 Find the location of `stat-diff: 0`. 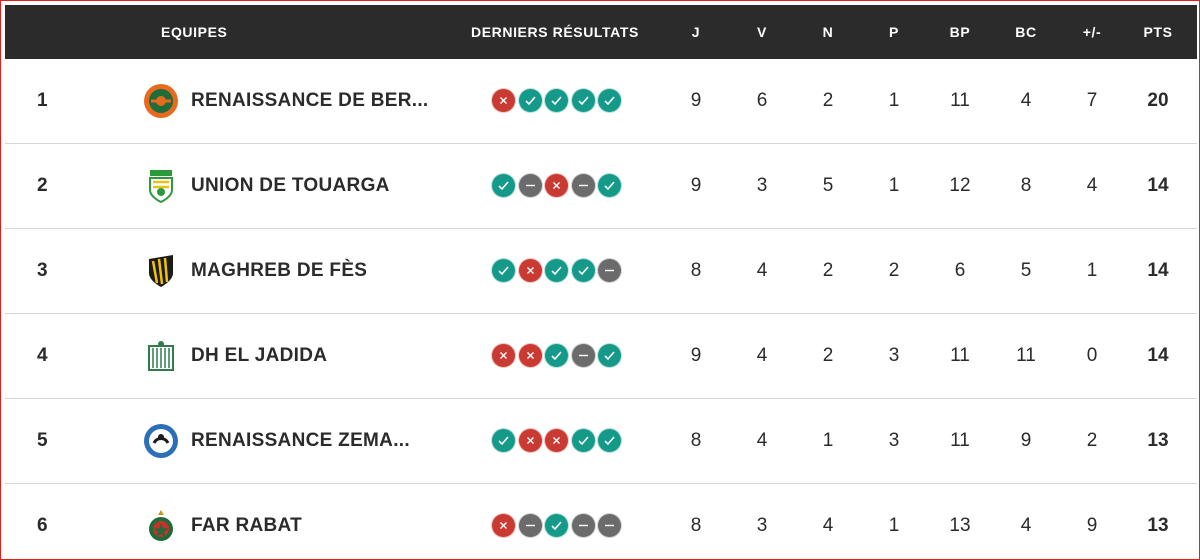

stat-diff: 0 is located at coordinates (1092, 355).